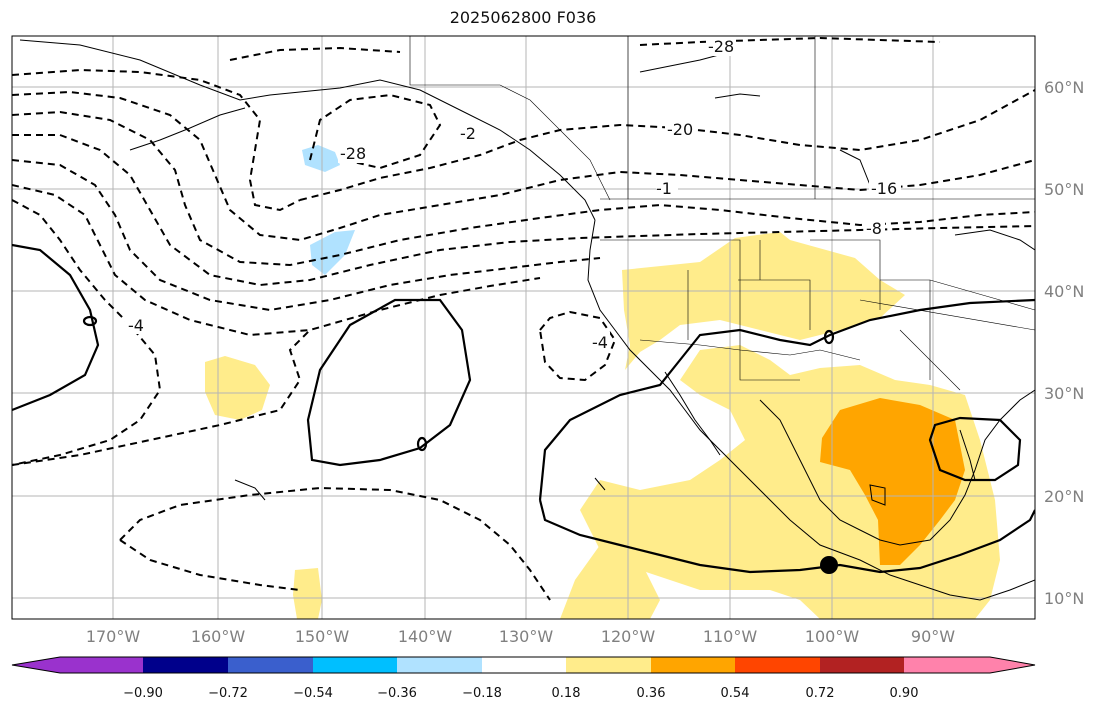 This screenshot has width=1105, height=712. Describe the element at coordinates (730, 636) in the screenshot. I see `lon-label: 110°W` at that location.